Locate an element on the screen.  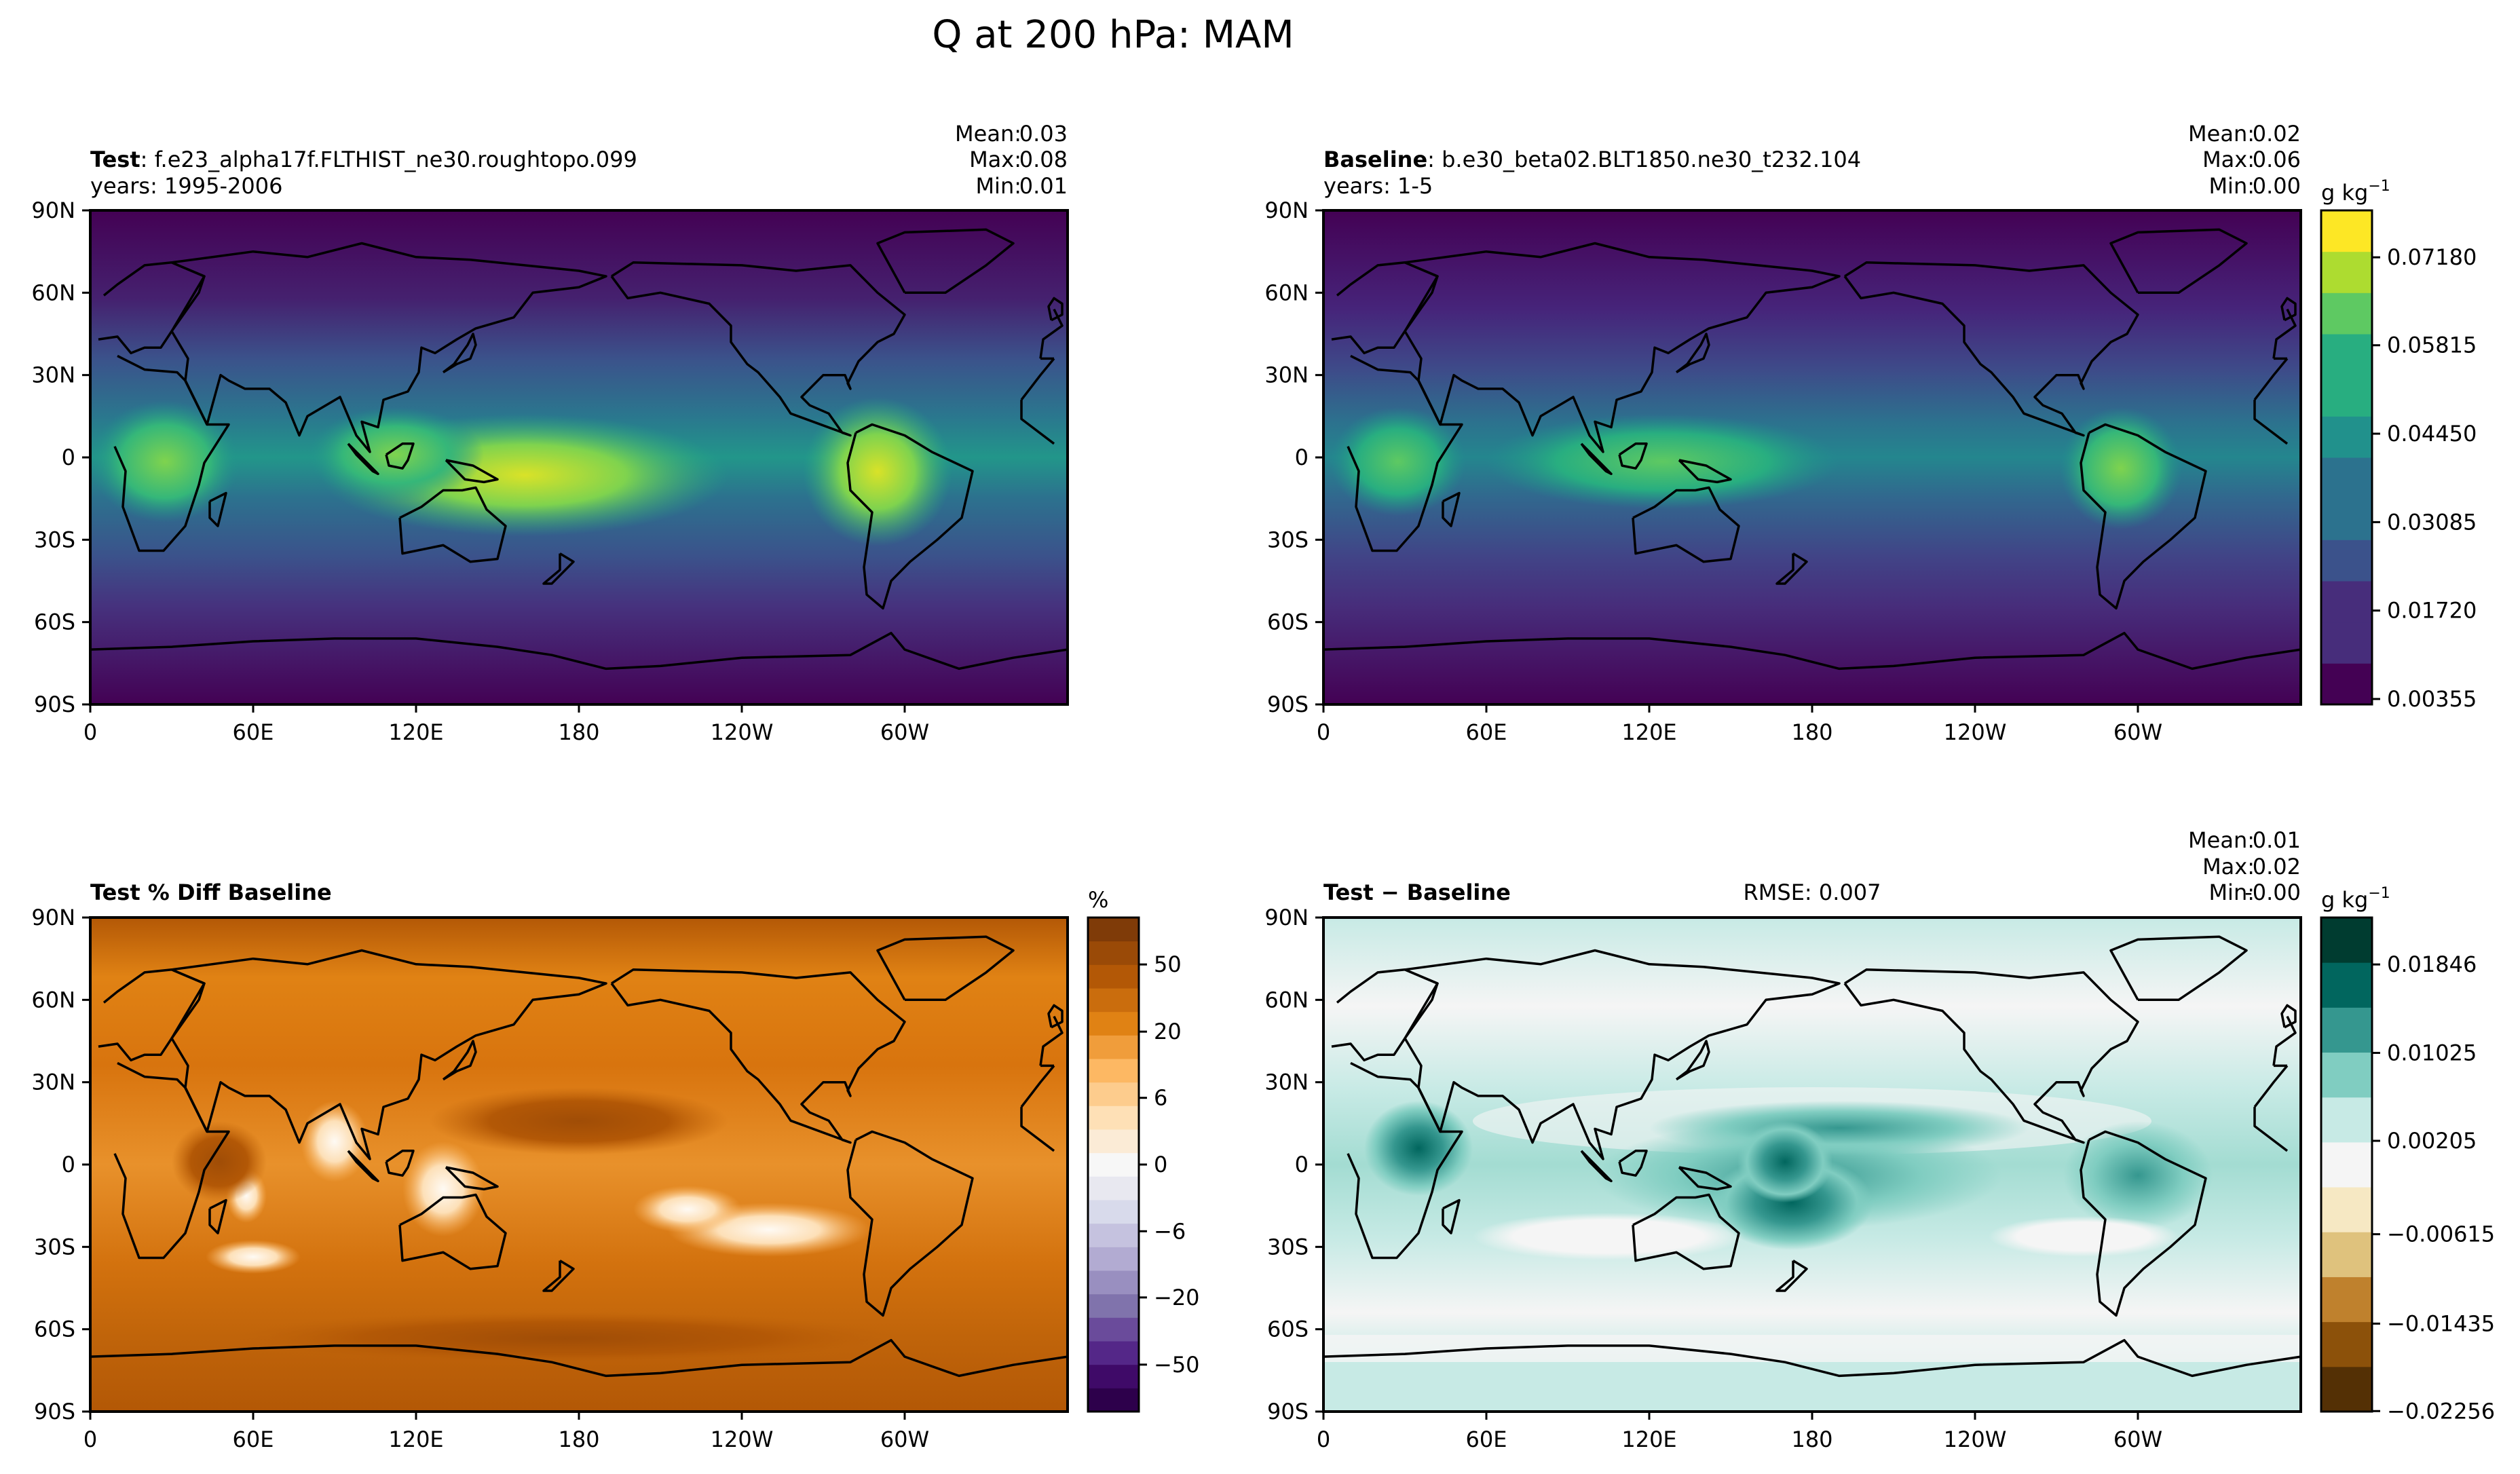
stat-min-label: Min: is located at coordinates (998, 186).